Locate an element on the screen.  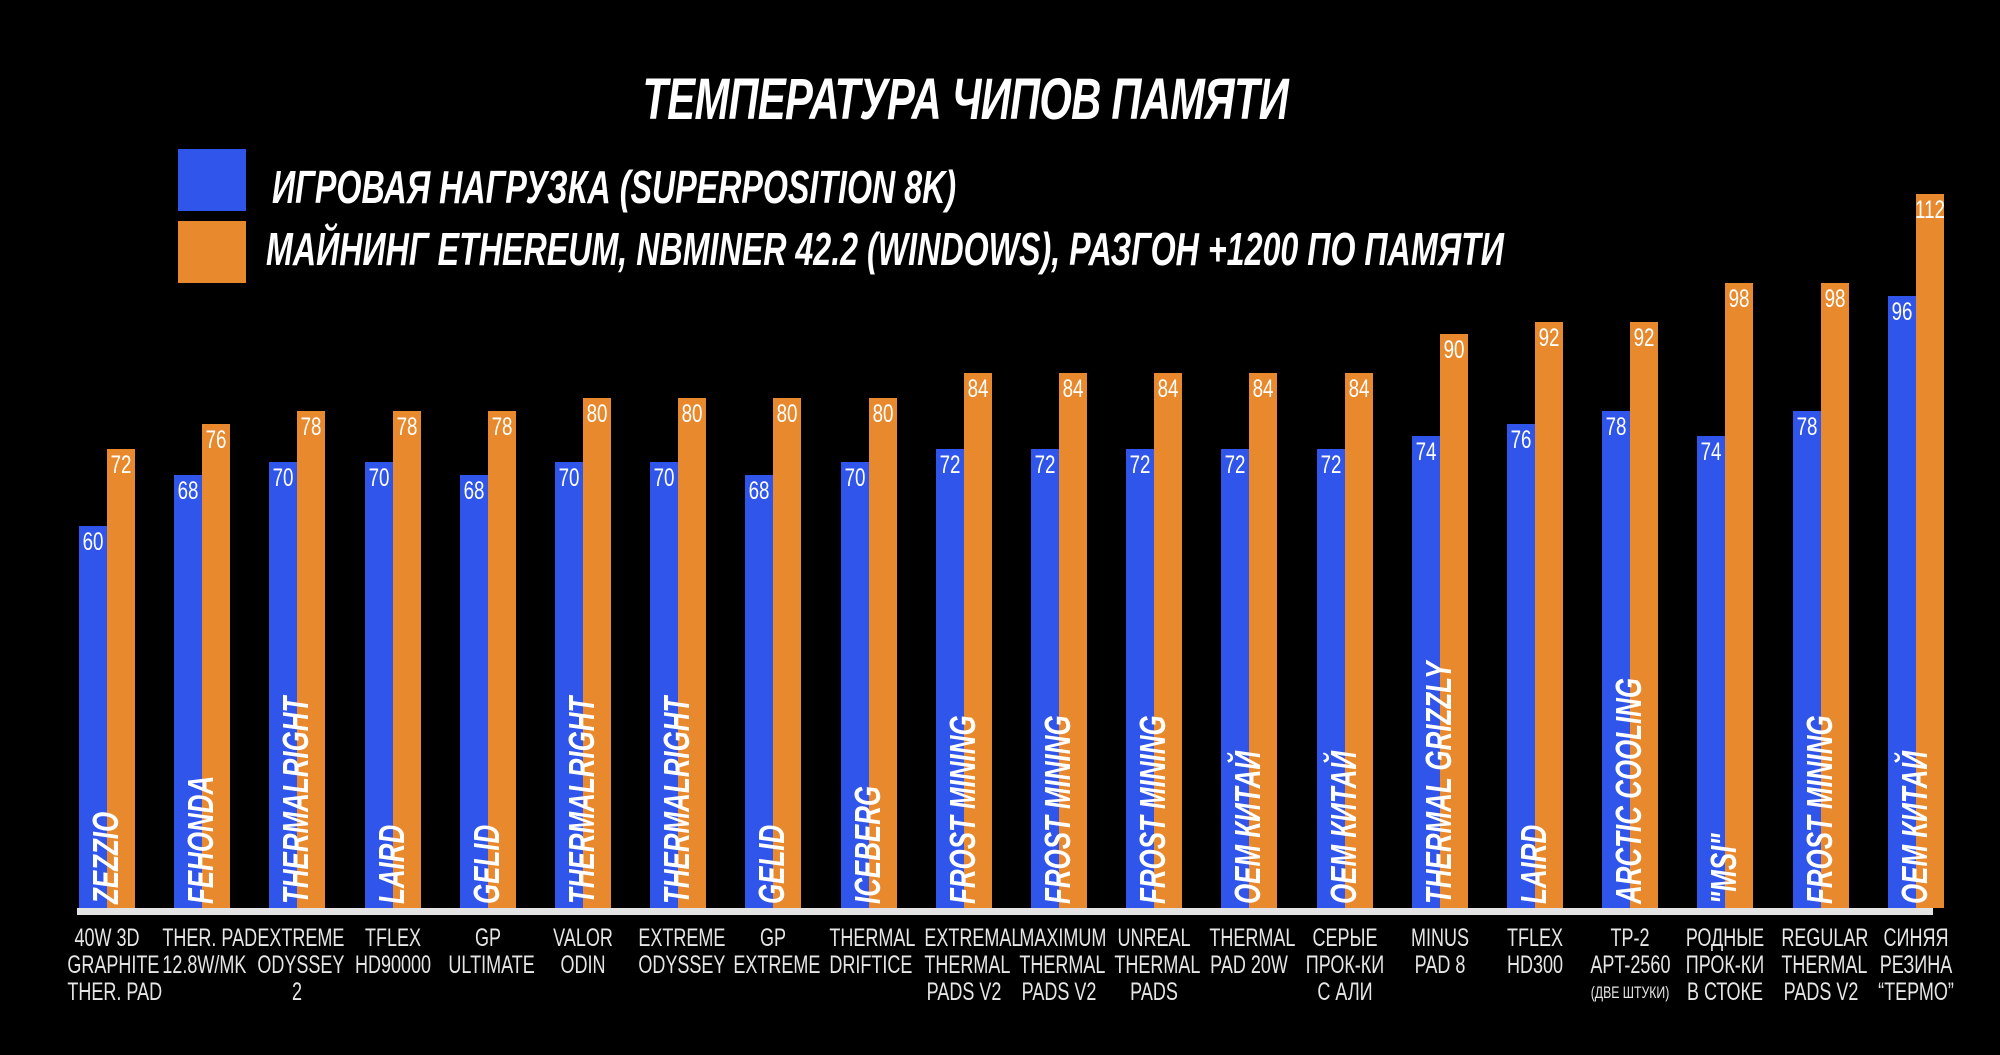
data-label: 112 is located at coordinates (1929, 210).